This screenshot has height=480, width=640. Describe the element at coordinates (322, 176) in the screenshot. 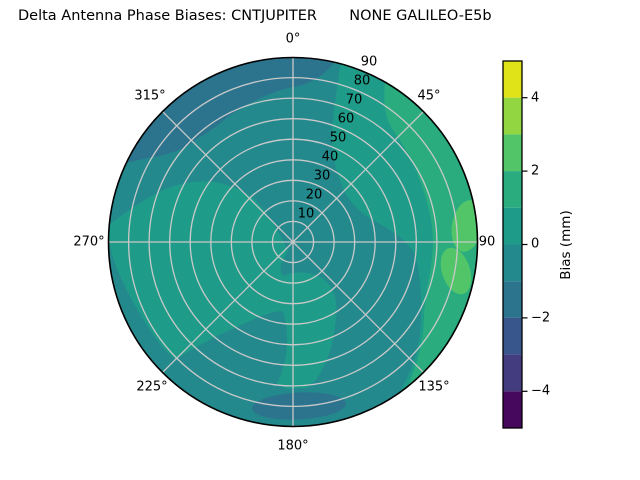

I see `radial-label-30: 30` at that location.